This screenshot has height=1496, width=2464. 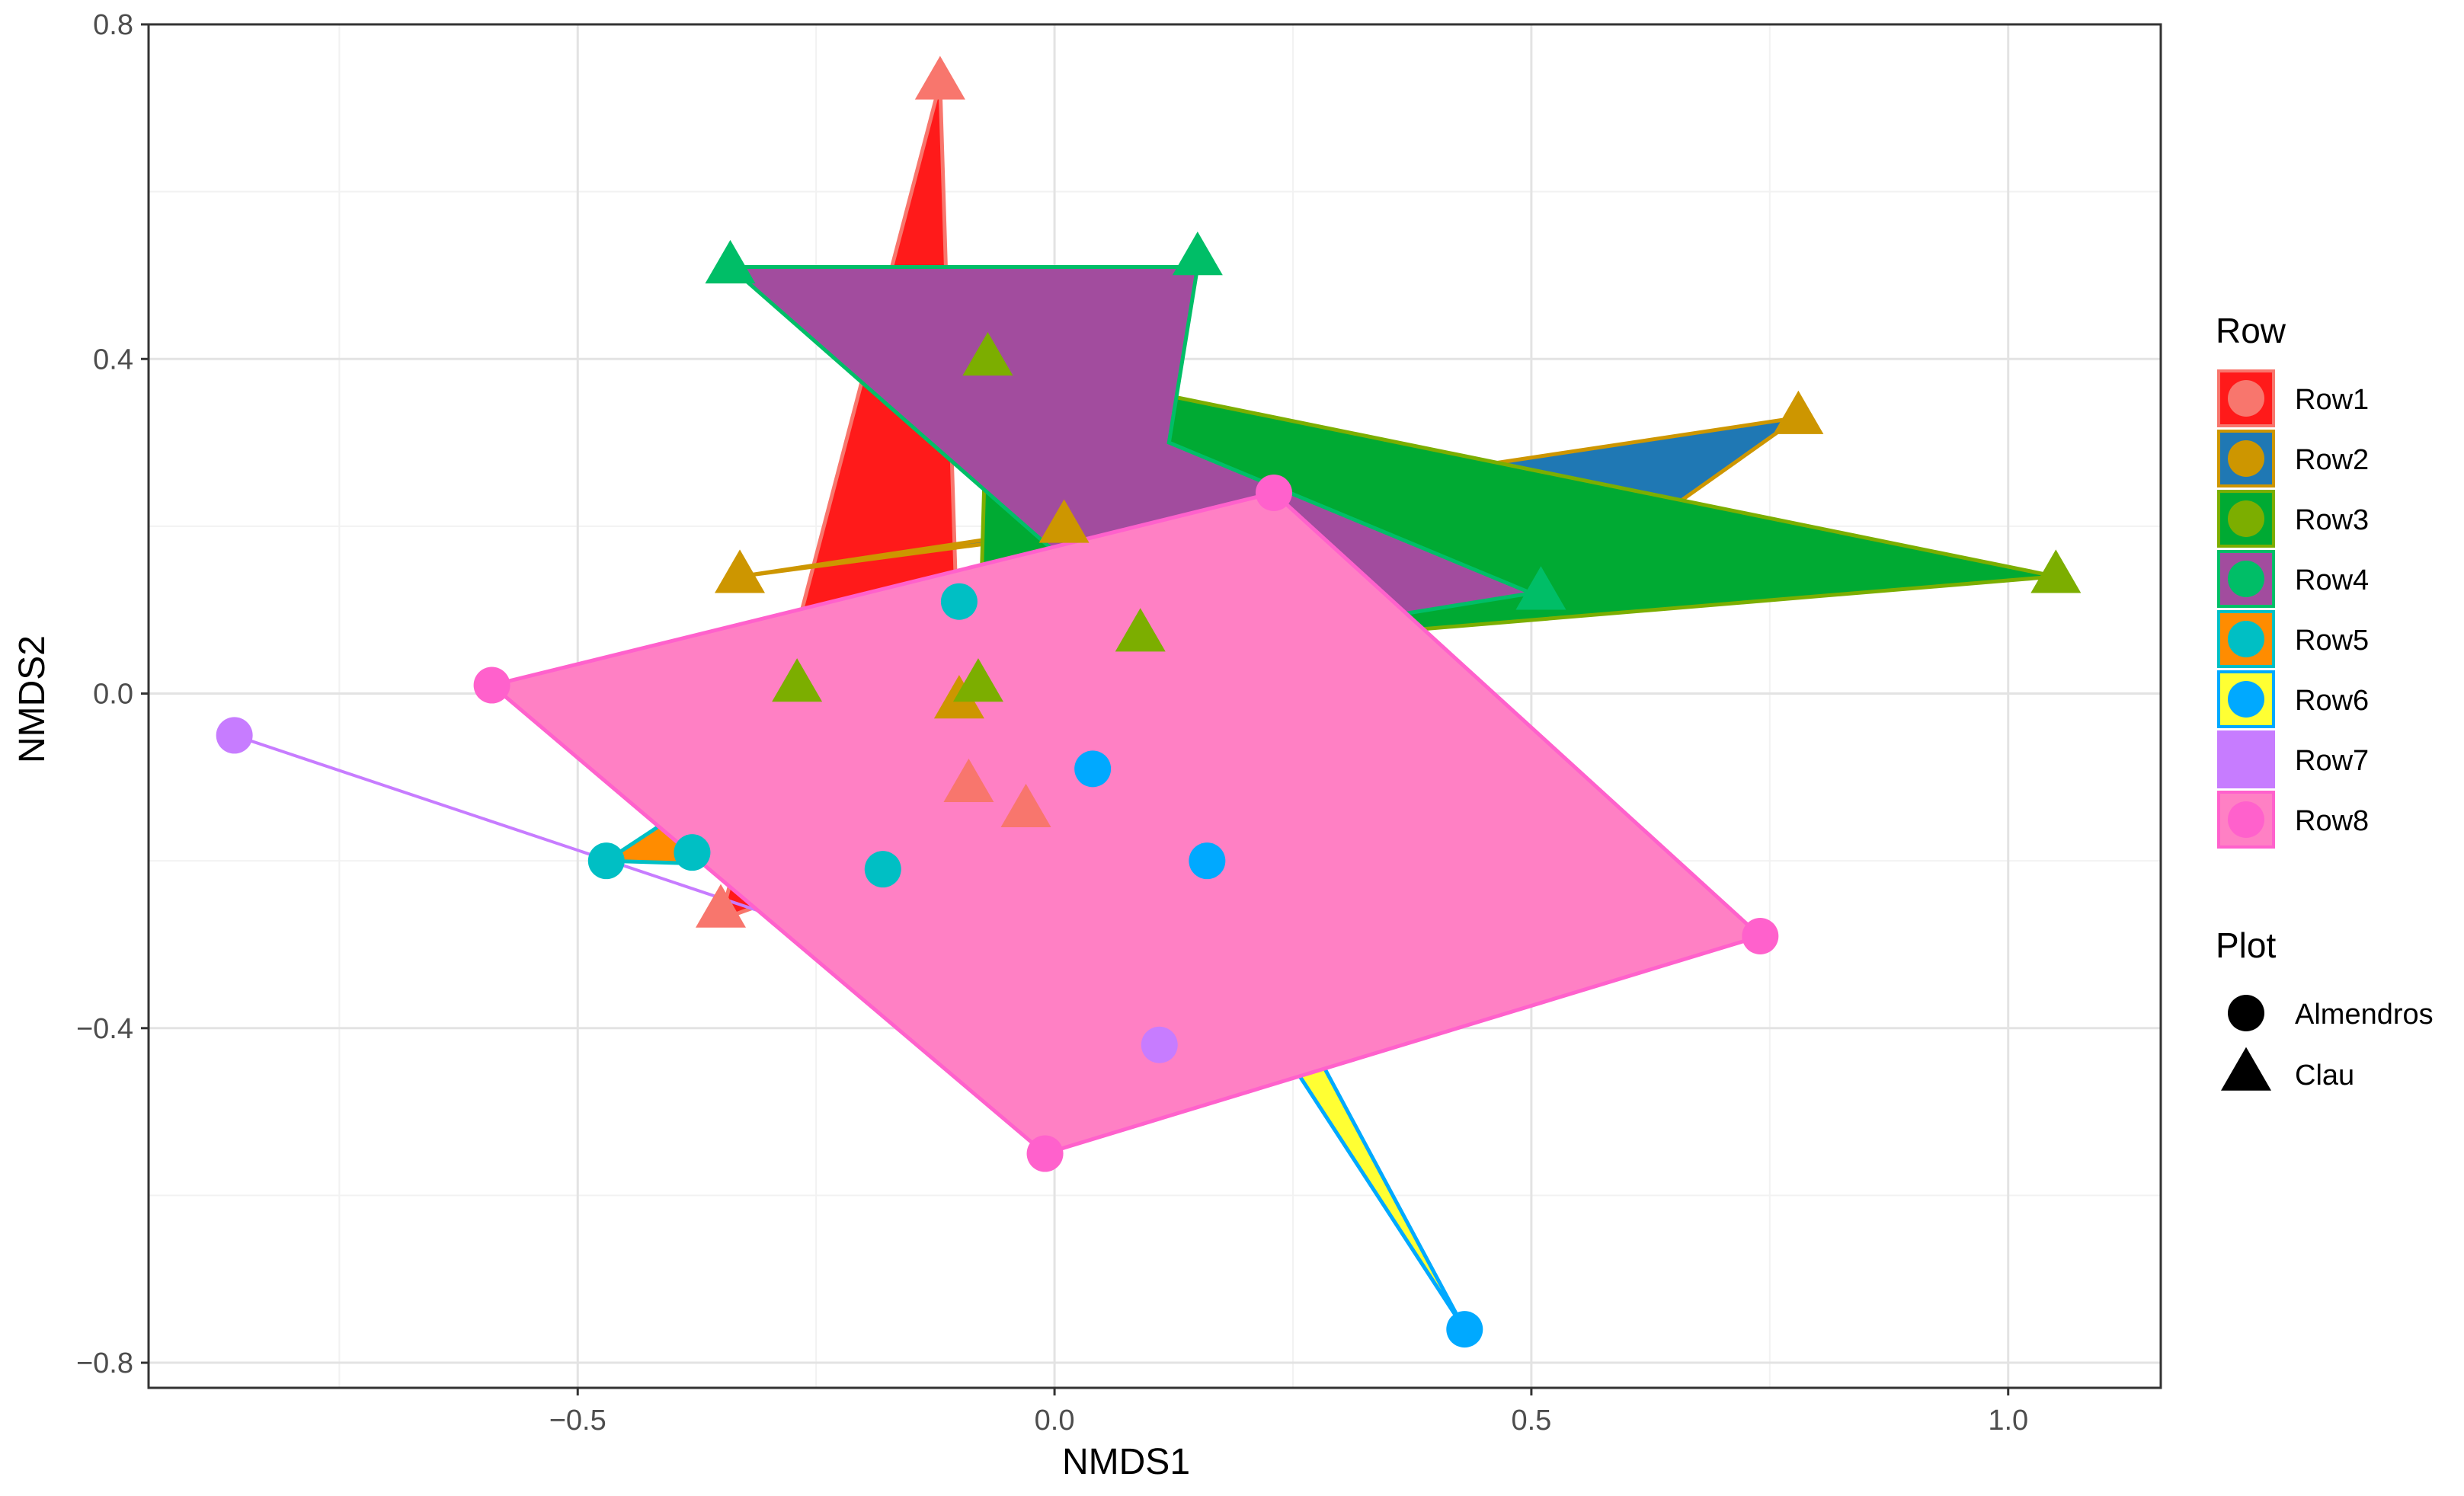 What do you see at coordinates (2246, 945) in the screenshot?
I see `legend-title-plot: Plot` at bounding box center [2246, 945].